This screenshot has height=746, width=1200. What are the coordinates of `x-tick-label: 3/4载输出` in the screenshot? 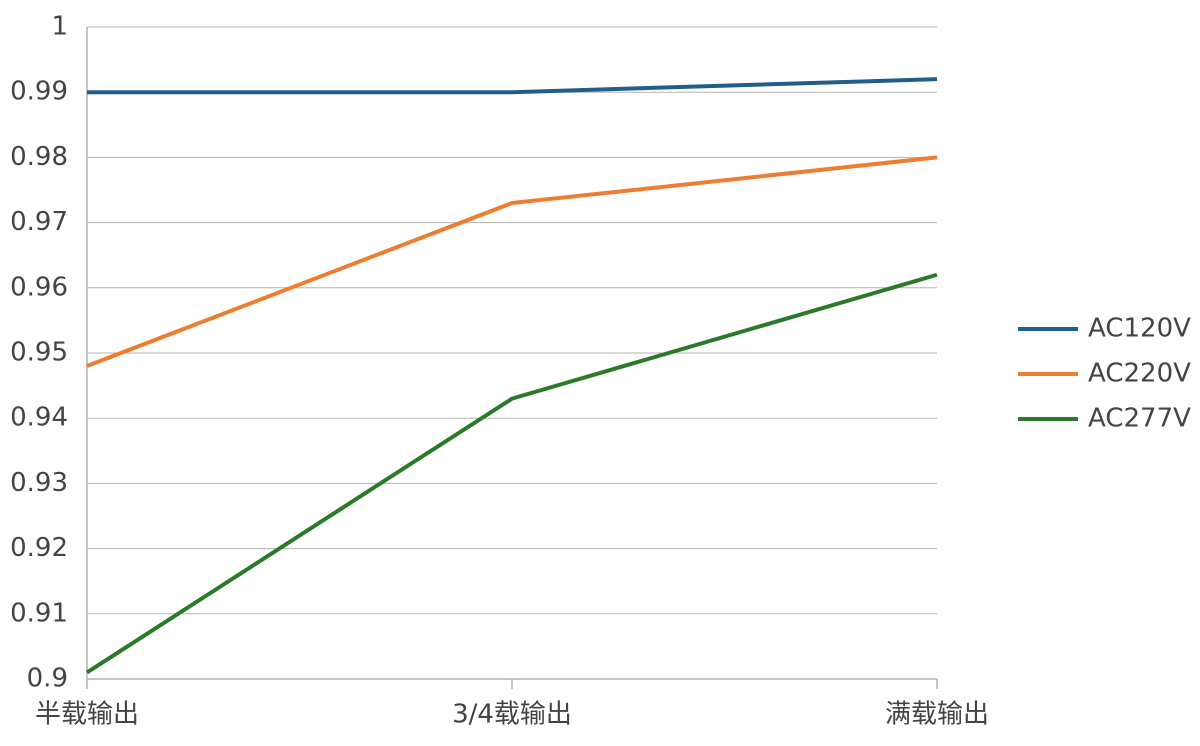 It's located at (512, 715).